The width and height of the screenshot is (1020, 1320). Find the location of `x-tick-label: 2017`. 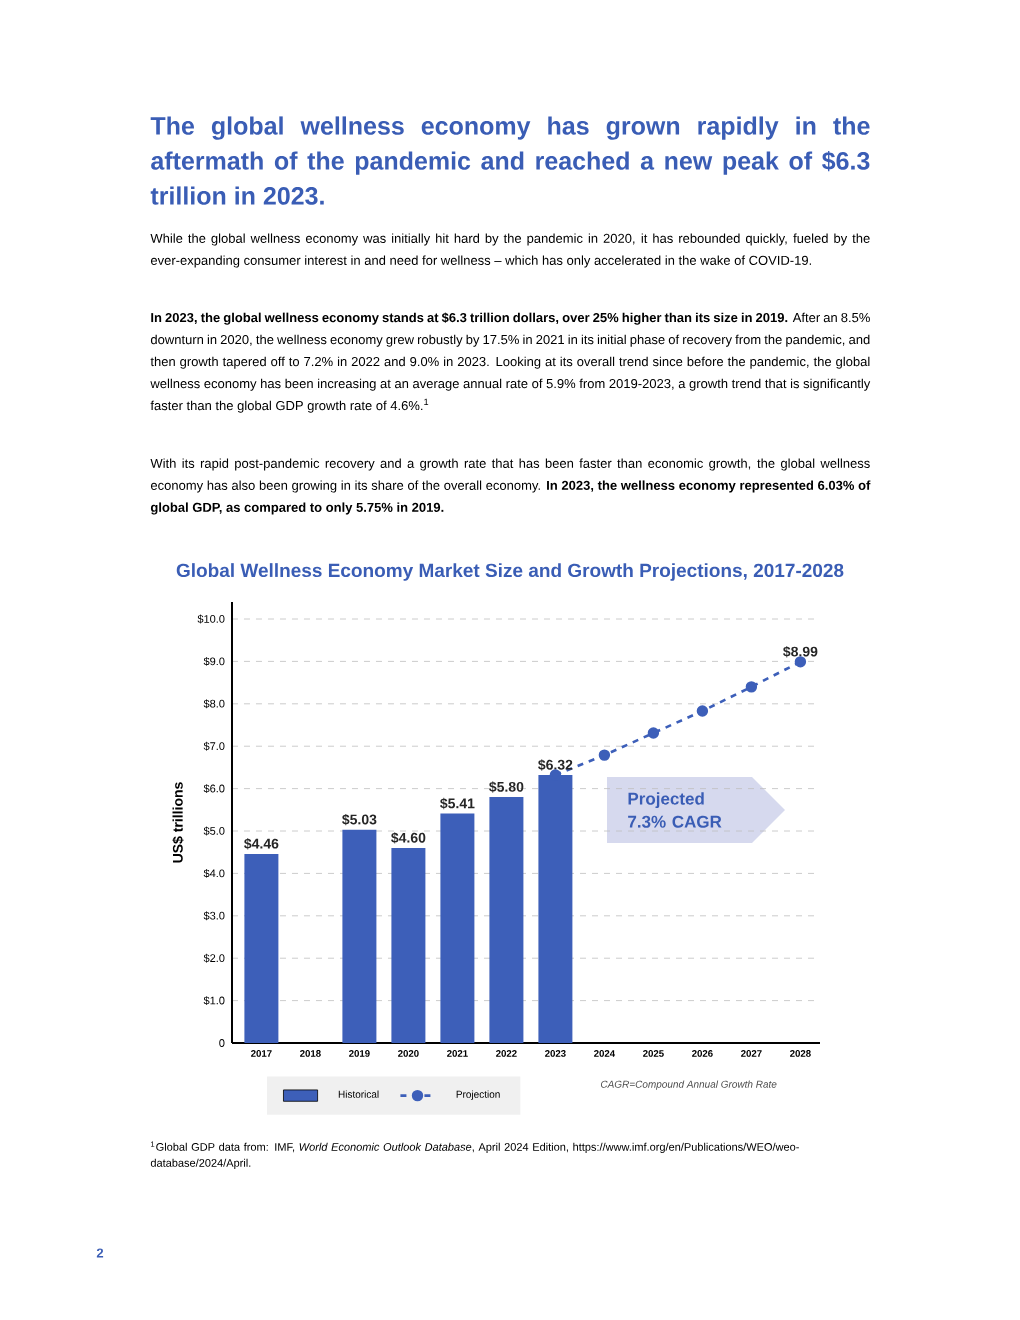

x-tick-label: 2017 is located at coordinates (261, 1053).